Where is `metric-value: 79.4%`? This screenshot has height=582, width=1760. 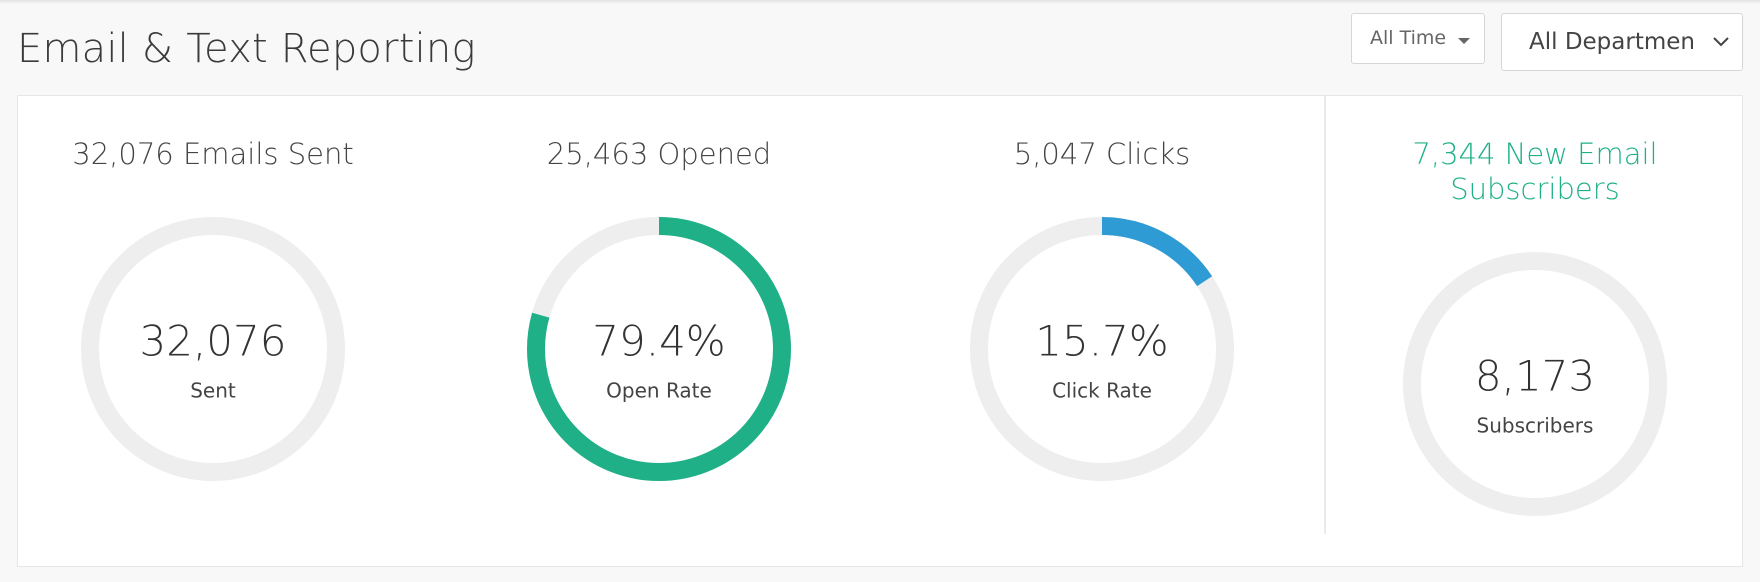
metric-value: 79.4% is located at coordinates (658, 341).